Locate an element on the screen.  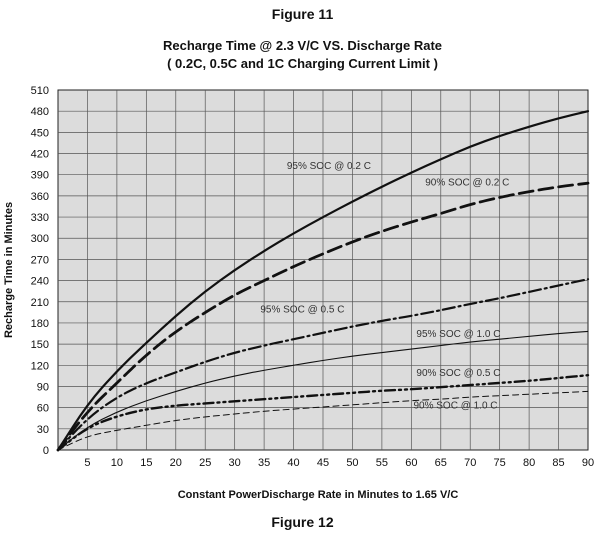
y-tick-label: 240 is located at coordinates (40, 282).